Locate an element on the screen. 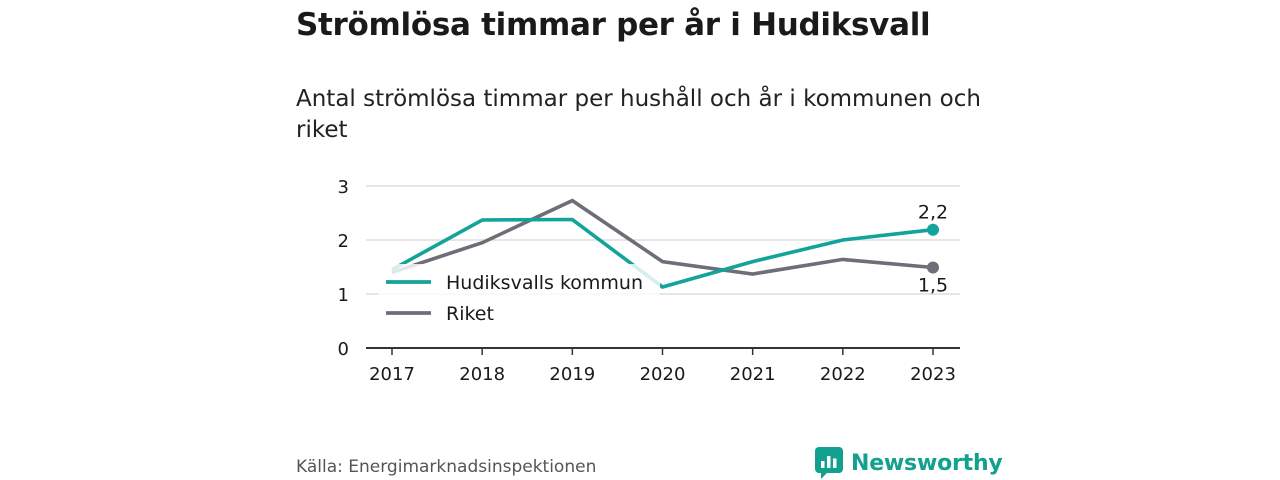 This screenshot has width=1280, height=480. x-tick-label: 2020 is located at coordinates (663, 374).